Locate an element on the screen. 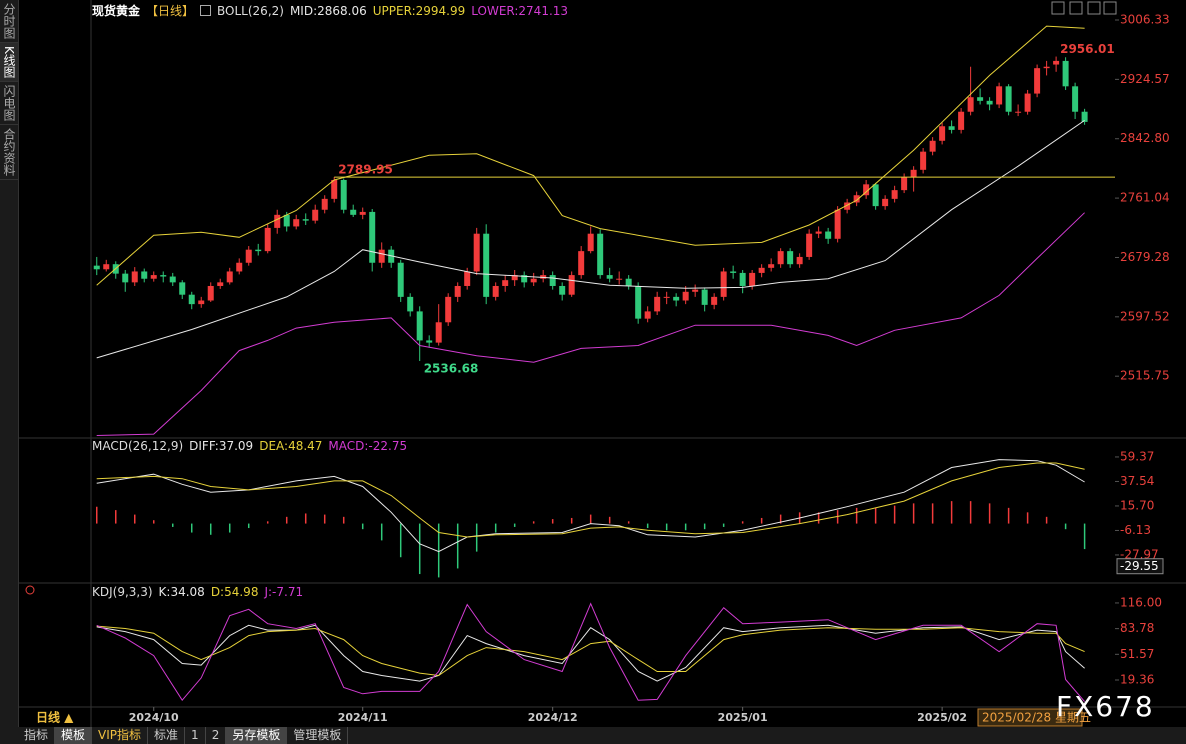 This screenshot has height=744, width=1186. sidebar-tab: 合约资料 is located at coordinates (9, 152).